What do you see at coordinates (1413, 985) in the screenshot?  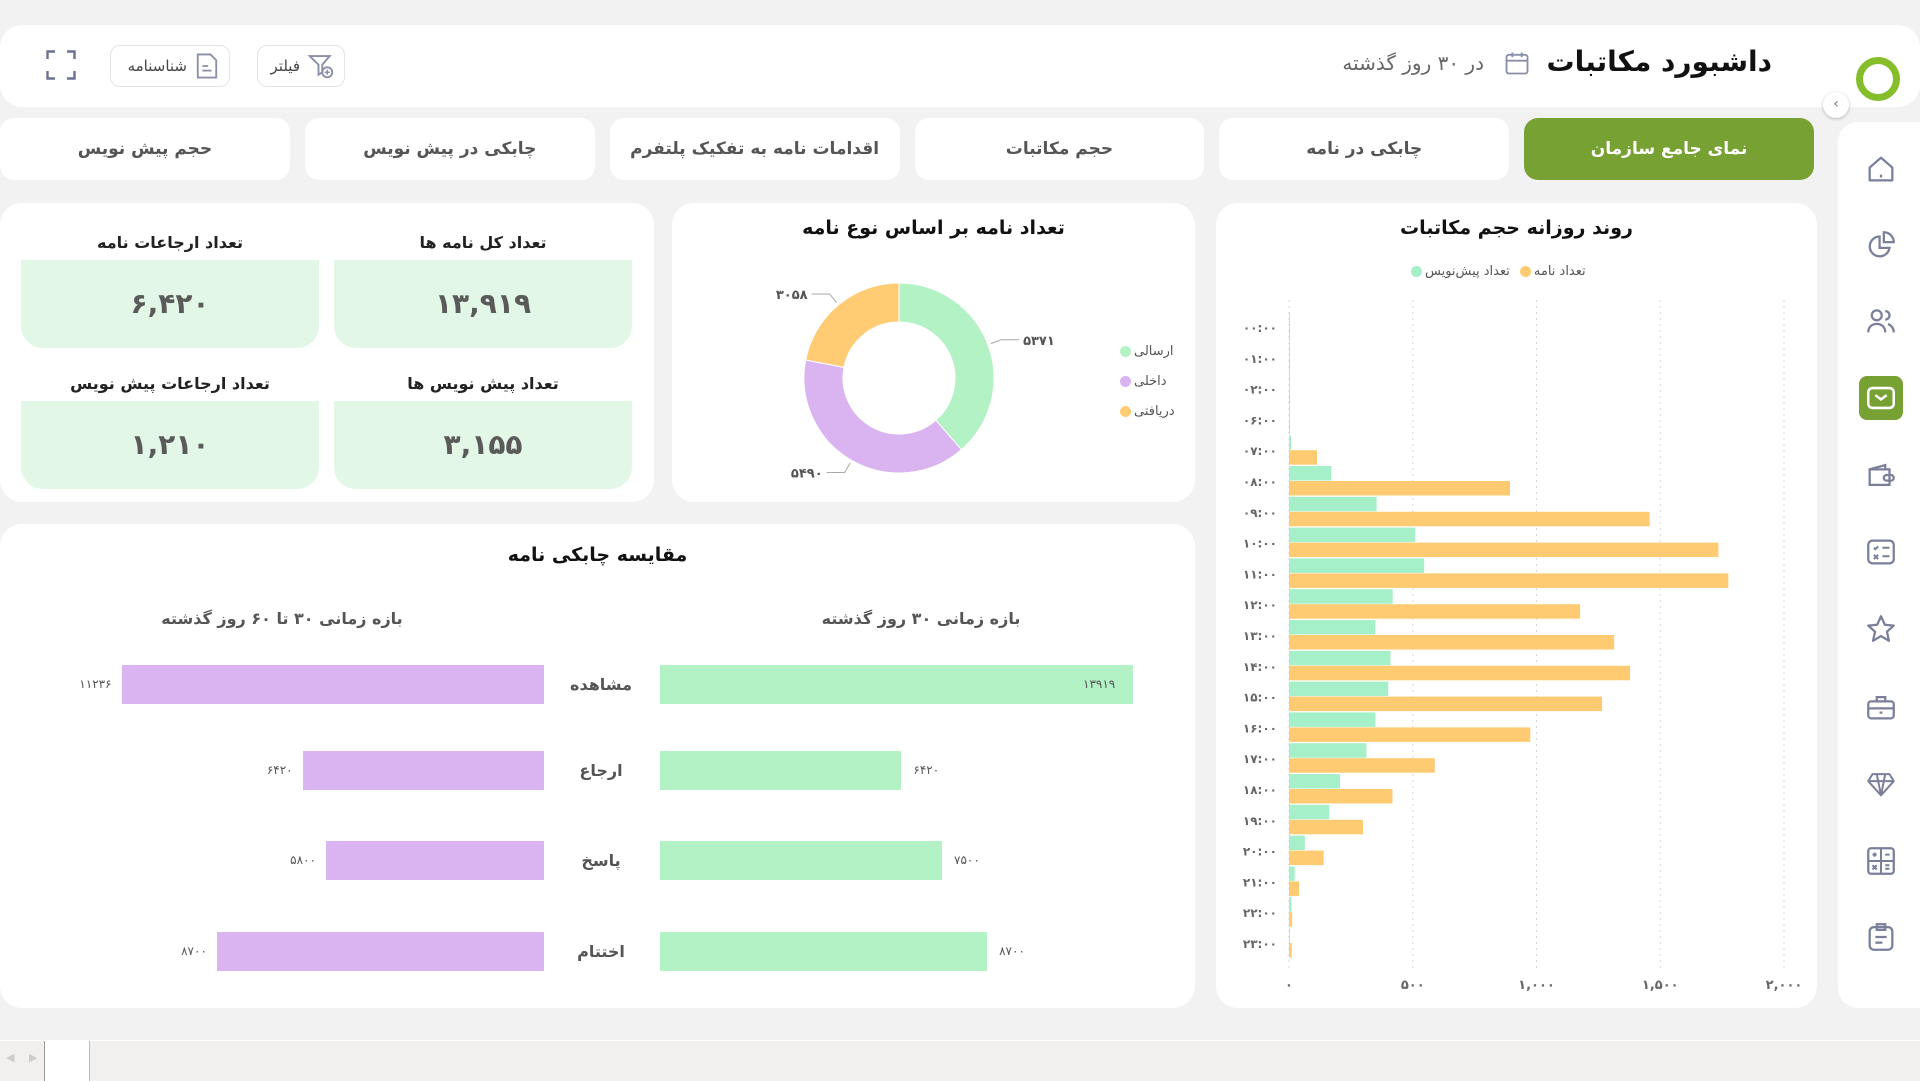 I see `x-tick-label: ۵۰۰` at bounding box center [1413, 985].